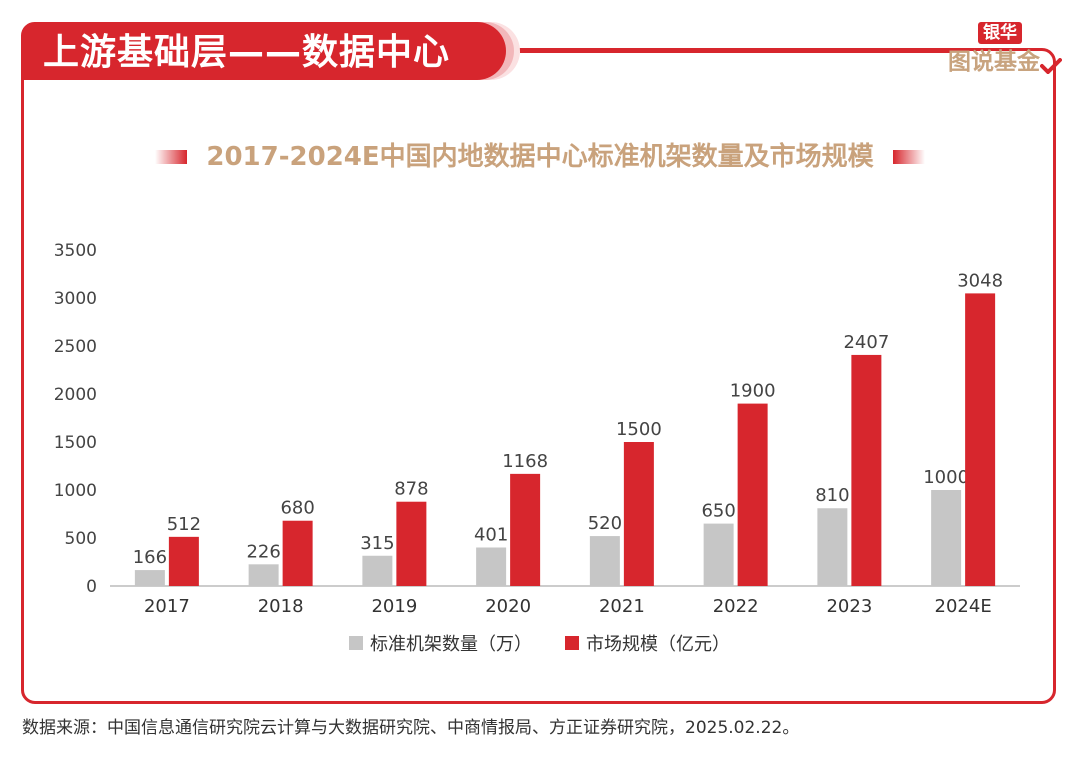  I want to click on data-label: 810, so click(832, 495).